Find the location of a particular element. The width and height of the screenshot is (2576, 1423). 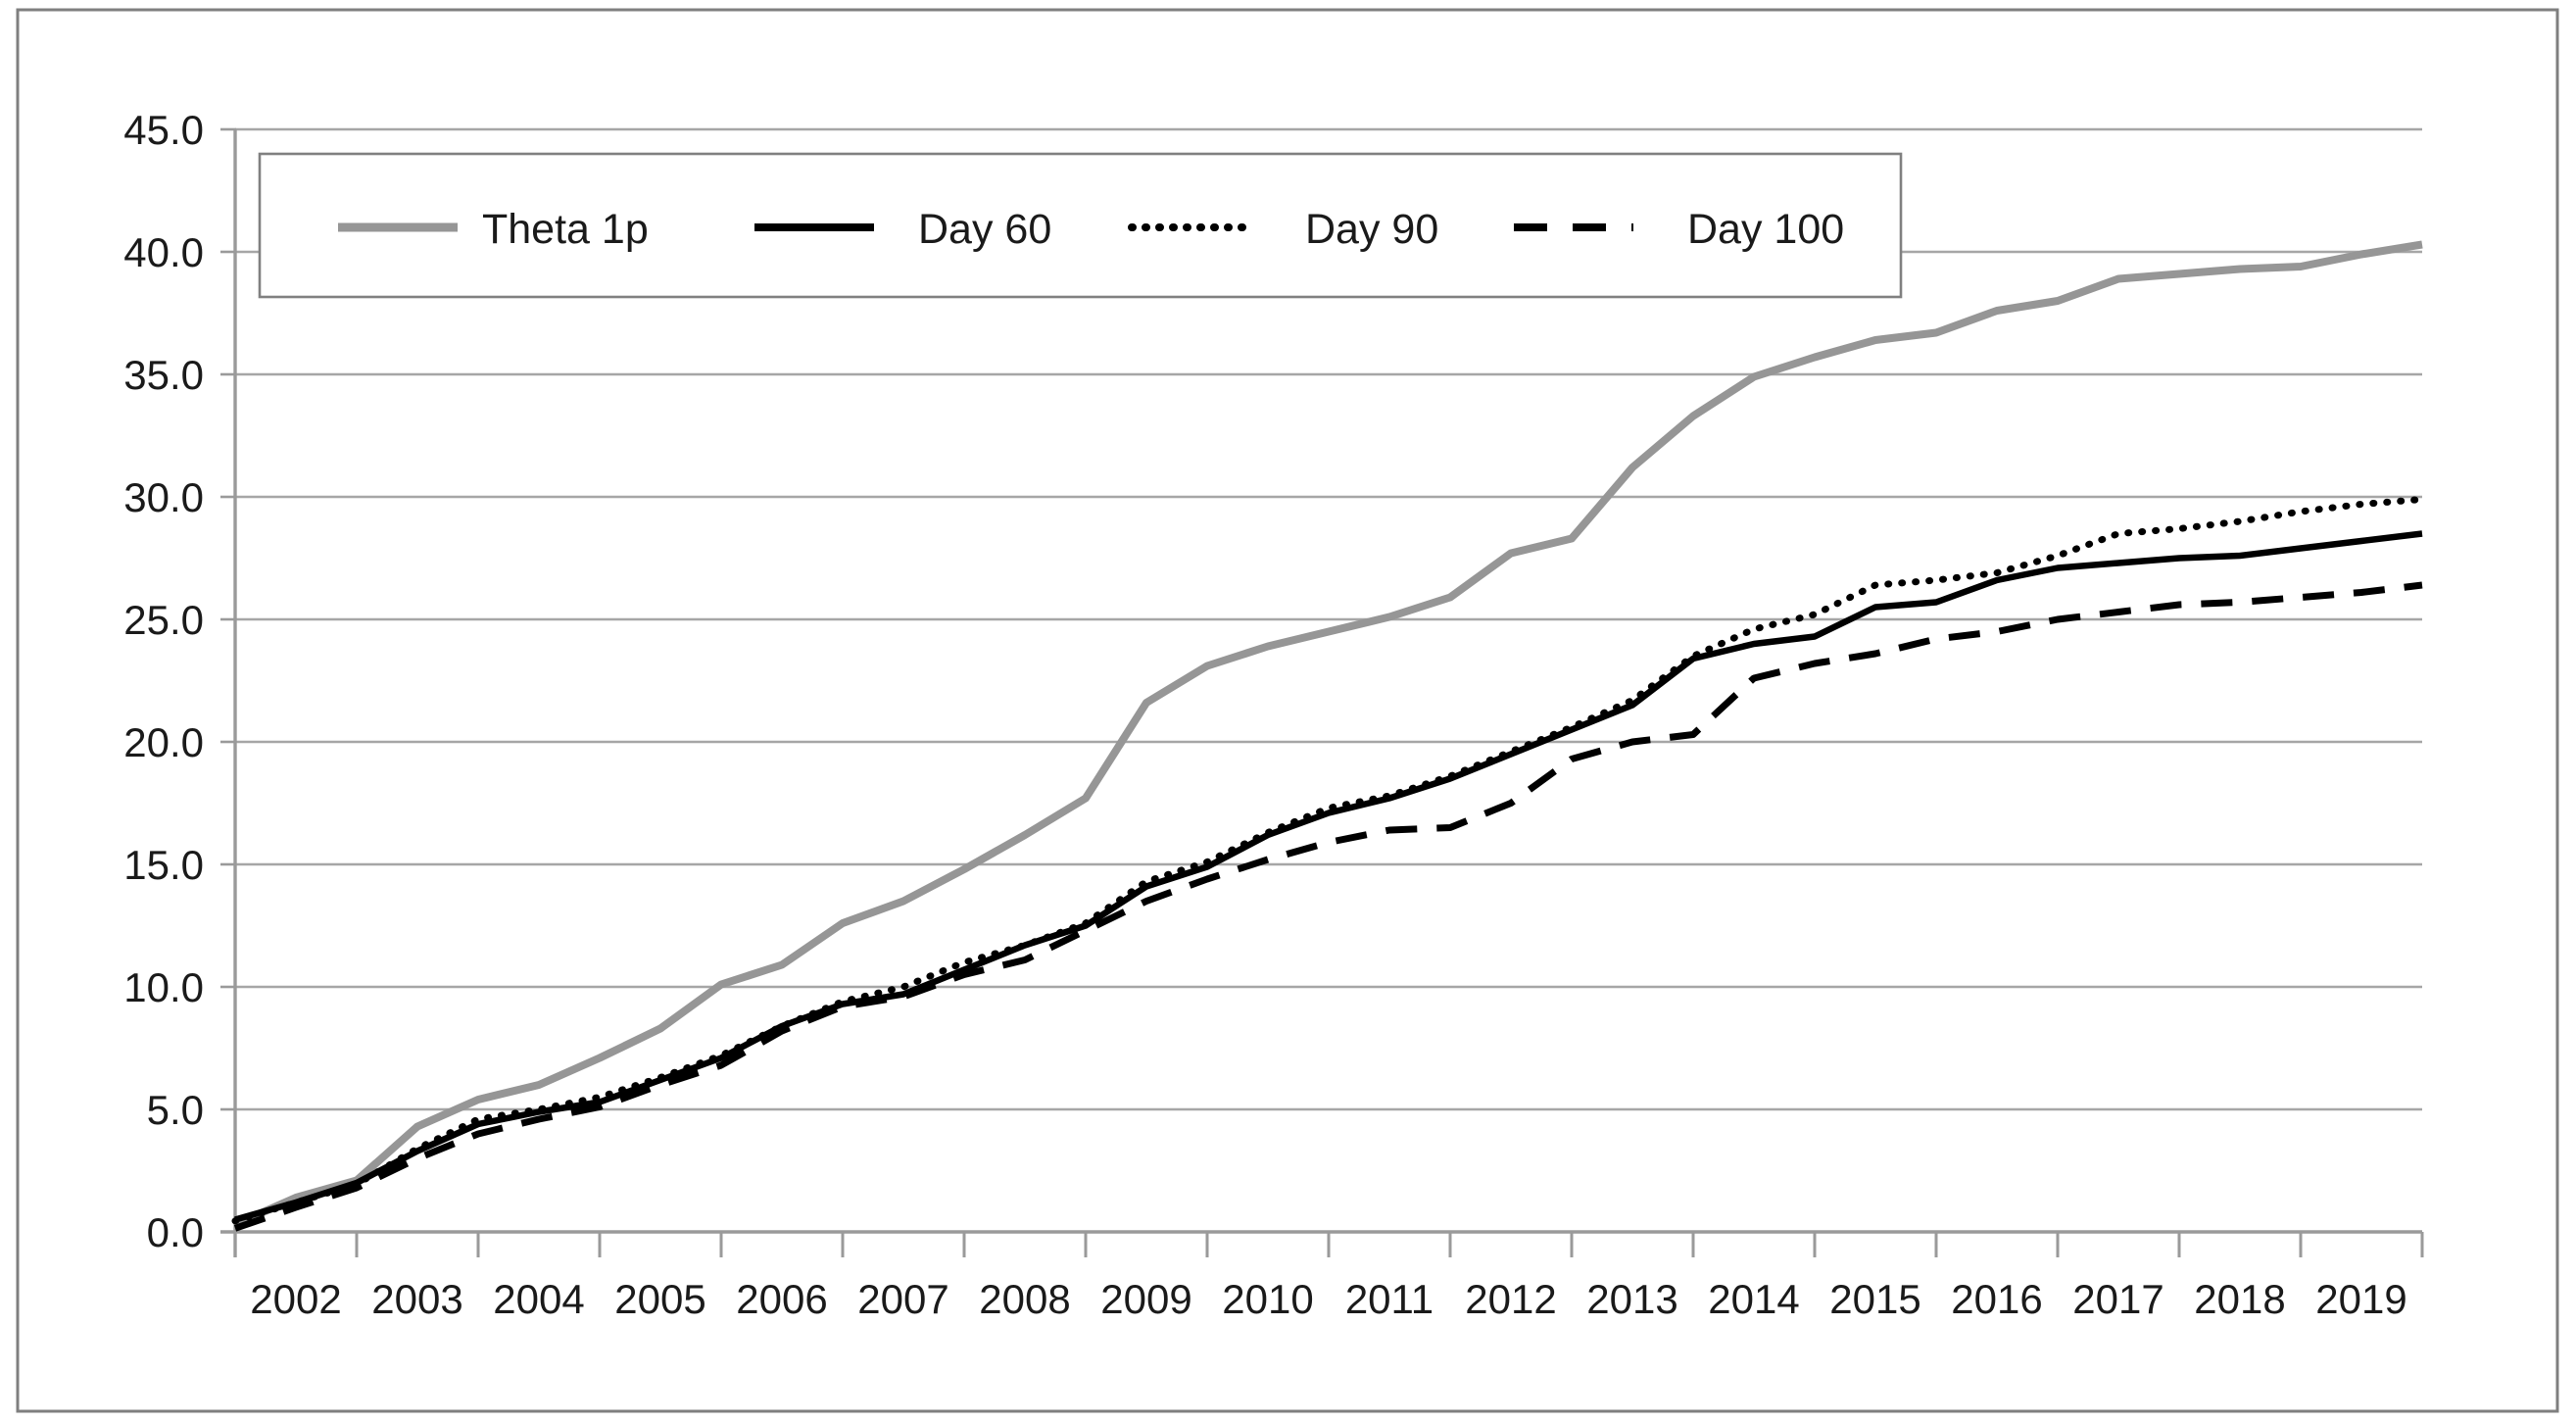

y-tick-label: 40.0 is located at coordinates (163, 252).